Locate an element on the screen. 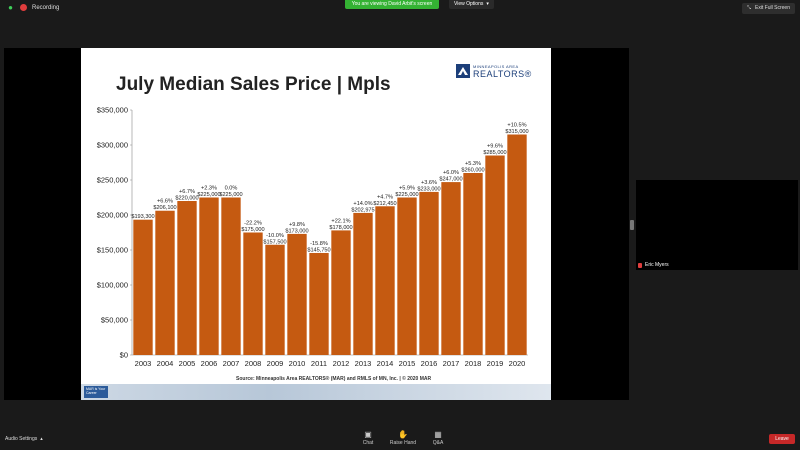 The width and height of the screenshot is (800, 450). chat-label: Chat is located at coordinates (368, 443).